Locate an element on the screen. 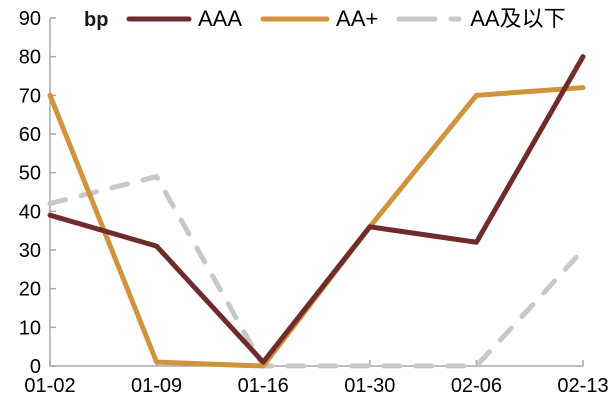  y-tick-label: 30 is located at coordinates (30, 251).